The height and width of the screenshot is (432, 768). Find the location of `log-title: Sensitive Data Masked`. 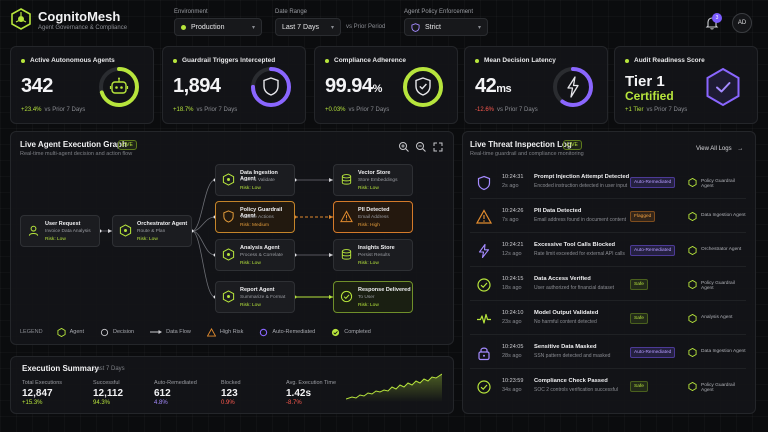

log-title: Sensitive Data Masked is located at coordinates (565, 347).